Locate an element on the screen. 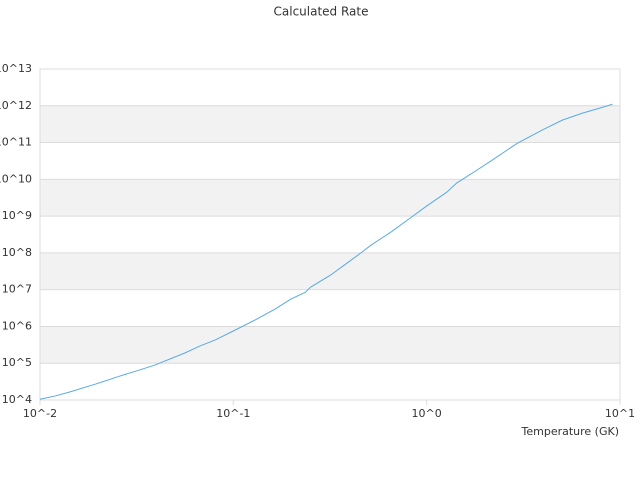 This screenshot has width=640, height=480. y-tick-label: 10^5 is located at coordinates (17, 362).